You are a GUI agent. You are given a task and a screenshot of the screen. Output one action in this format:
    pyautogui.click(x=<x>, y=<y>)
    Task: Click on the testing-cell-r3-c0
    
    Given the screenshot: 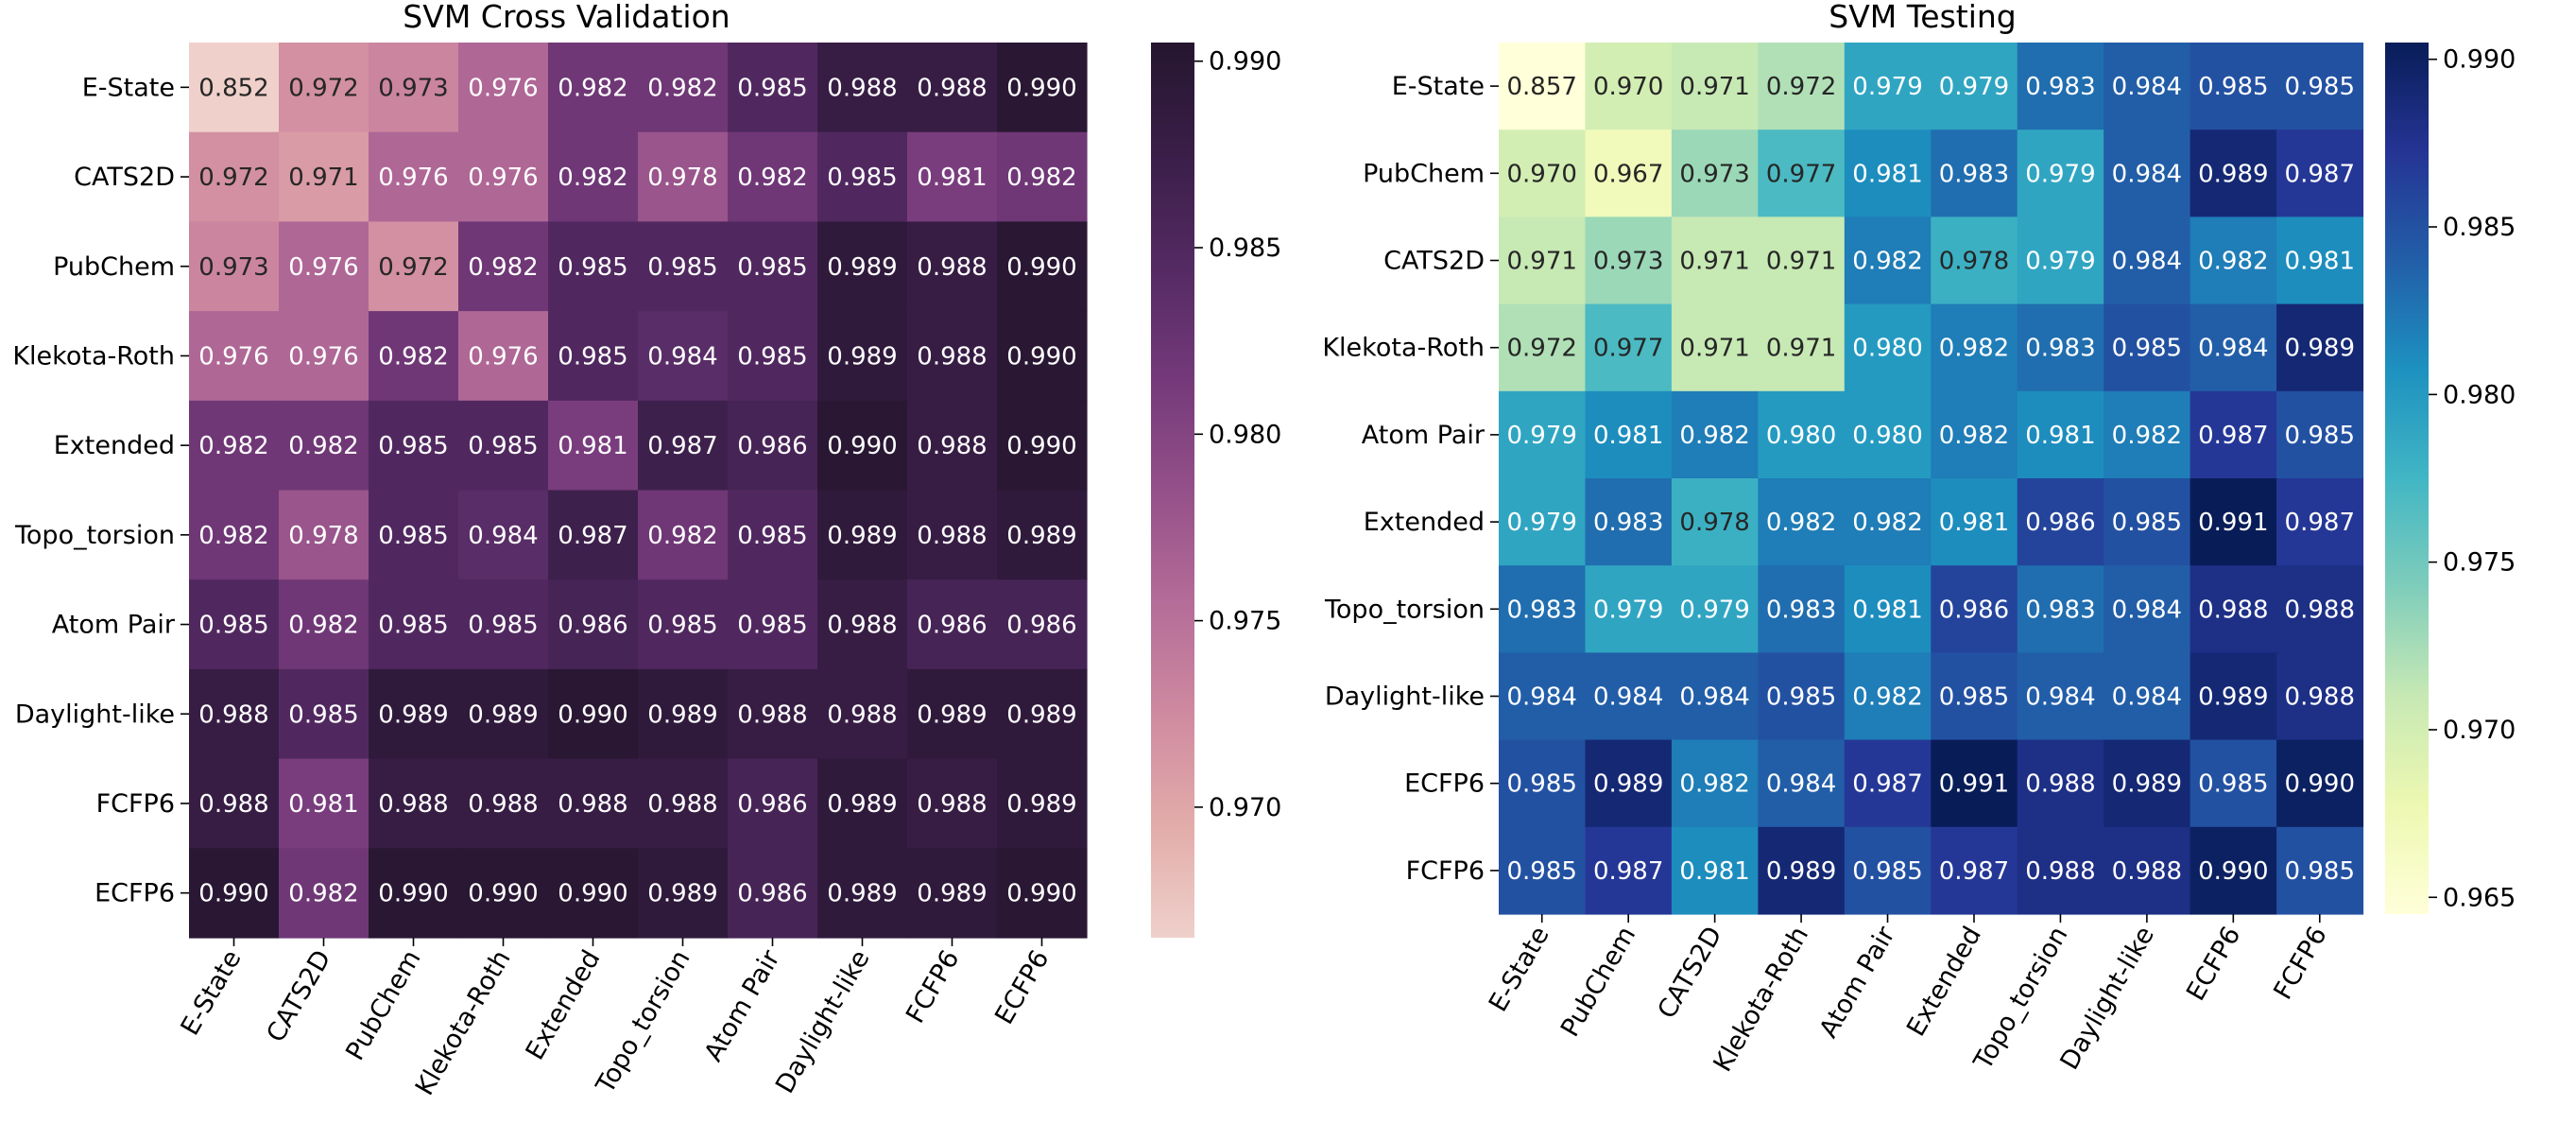 What is the action you would take?
    pyautogui.click(x=1543, y=347)
    